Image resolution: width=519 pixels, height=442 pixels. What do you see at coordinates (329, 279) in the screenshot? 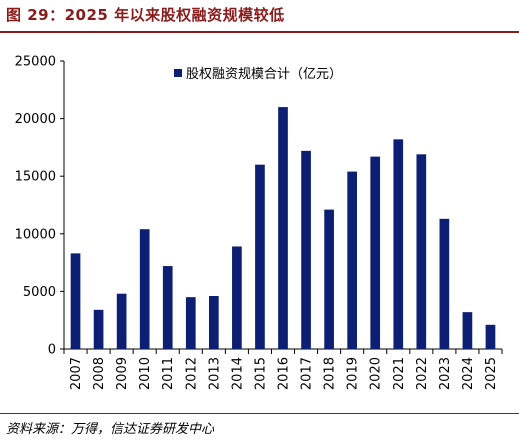
I see `bar-2018` at bounding box center [329, 279].